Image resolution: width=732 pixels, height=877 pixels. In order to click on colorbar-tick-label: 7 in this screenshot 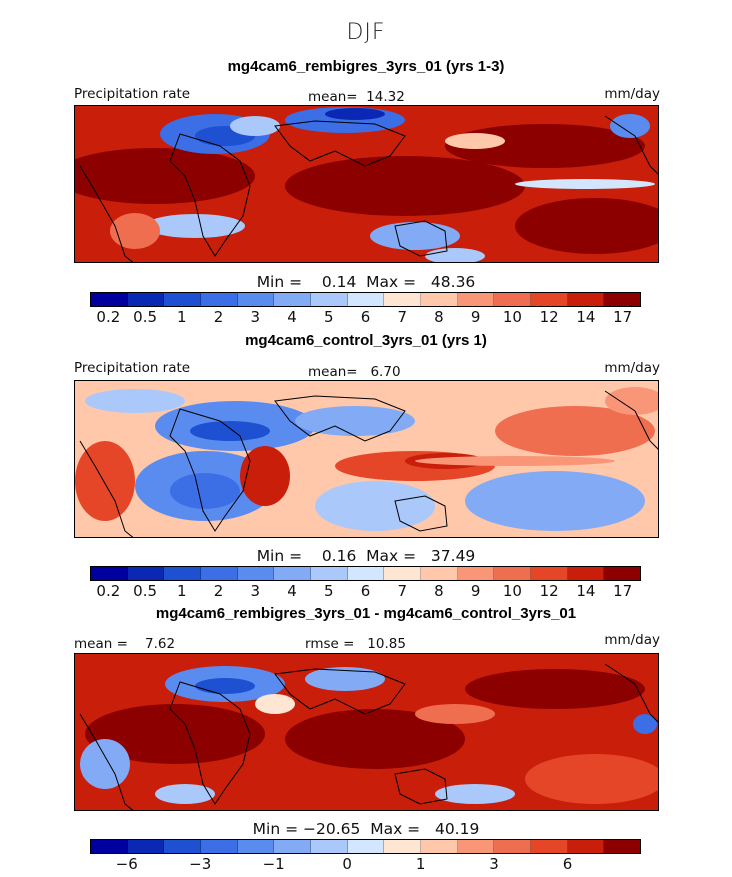, I will do `click(402, 317)`.